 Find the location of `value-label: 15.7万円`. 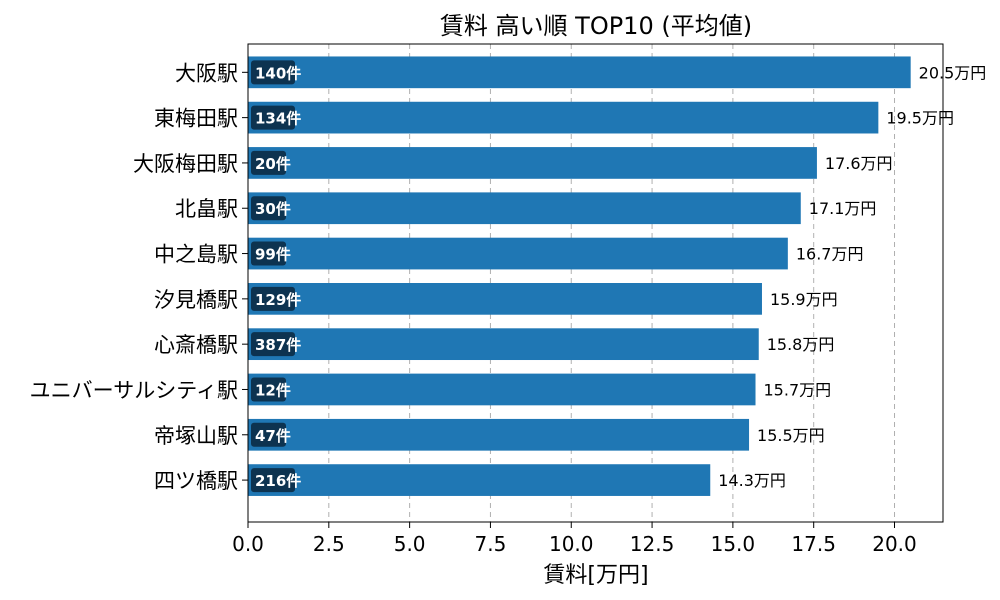

value-label: 15.7万円 is located at coordinates (798, 389).